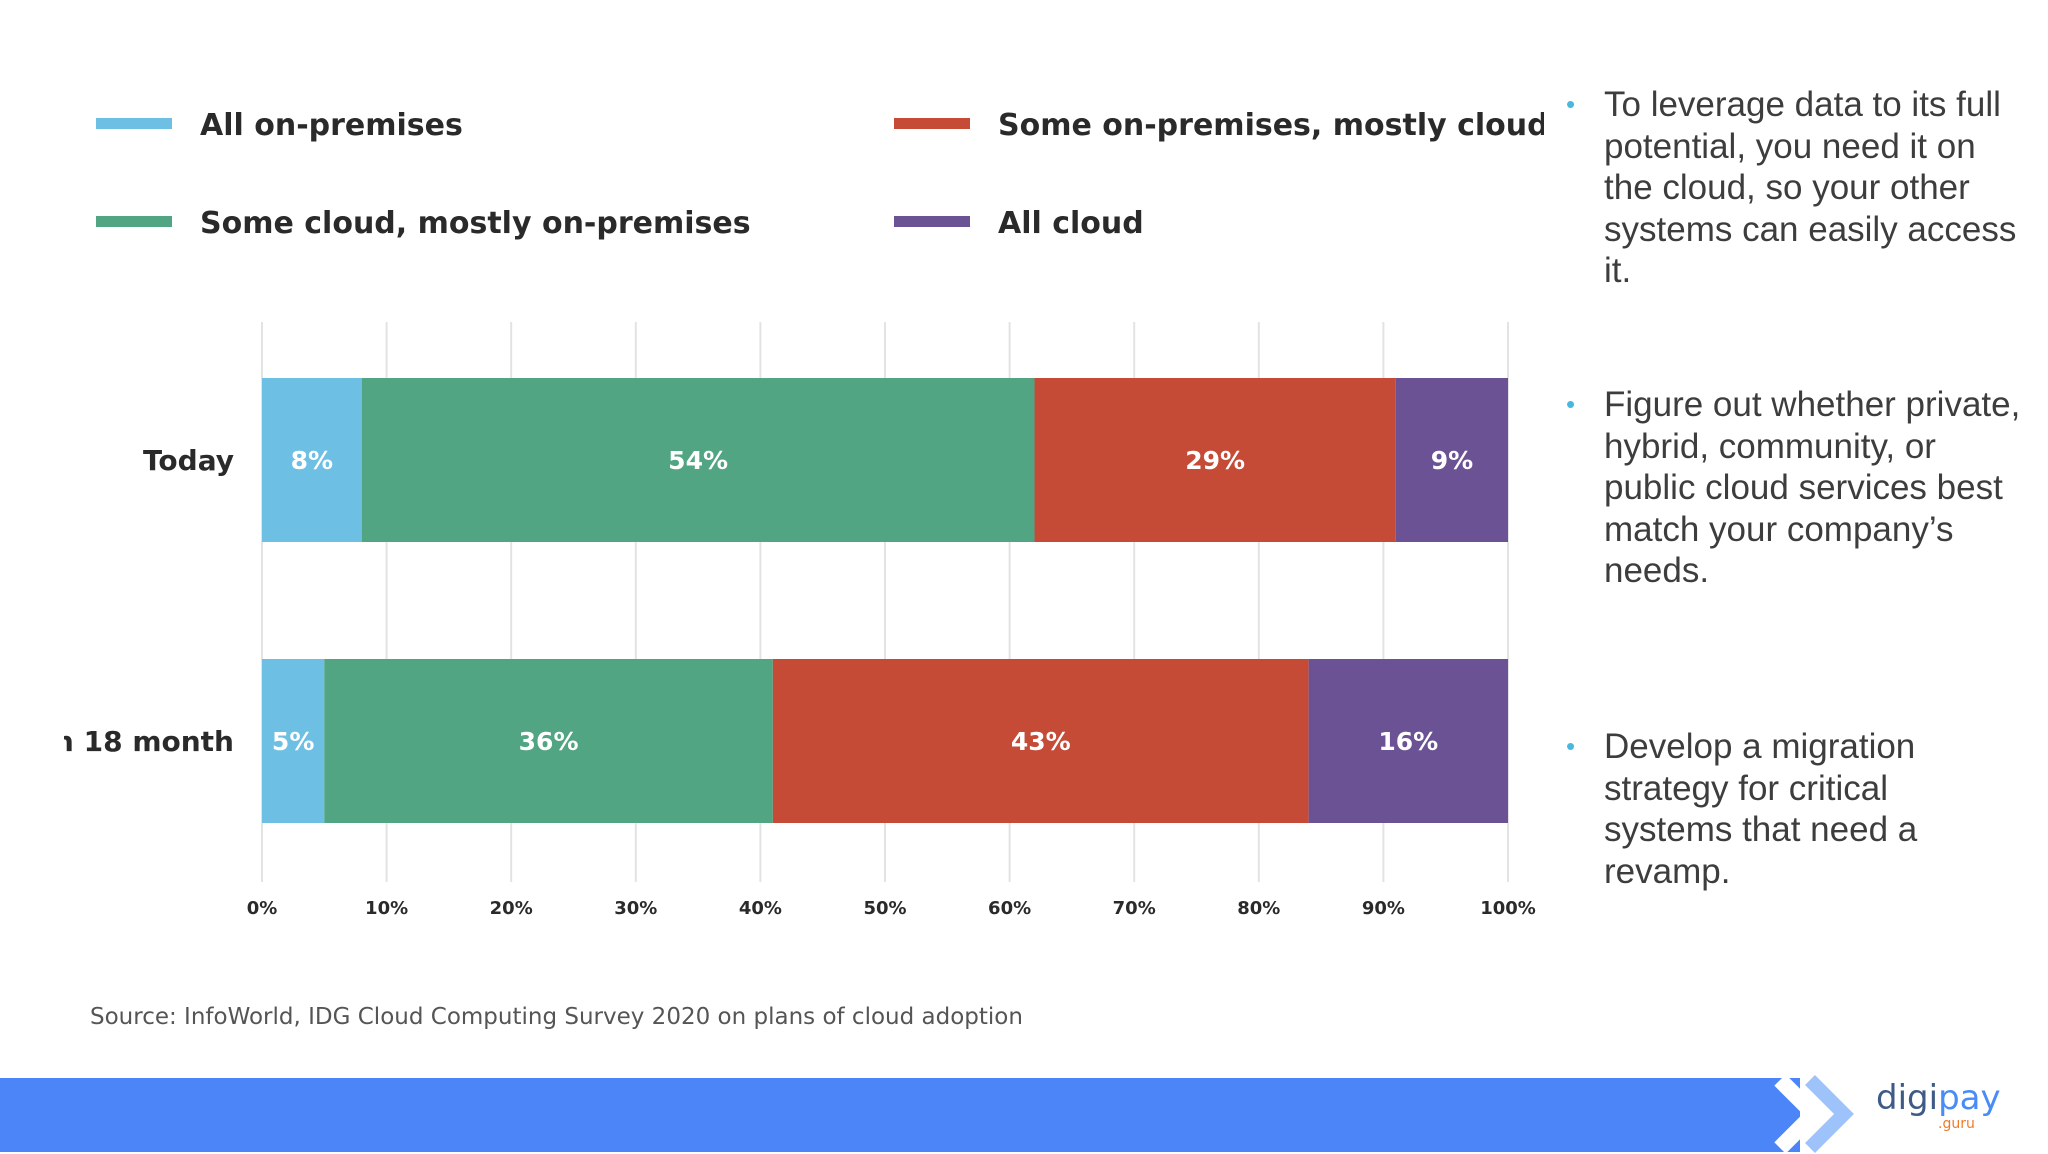 This screenshot has width=2048, height=1154. I want to click on x-tick-label: 10%, so click(386, 908).